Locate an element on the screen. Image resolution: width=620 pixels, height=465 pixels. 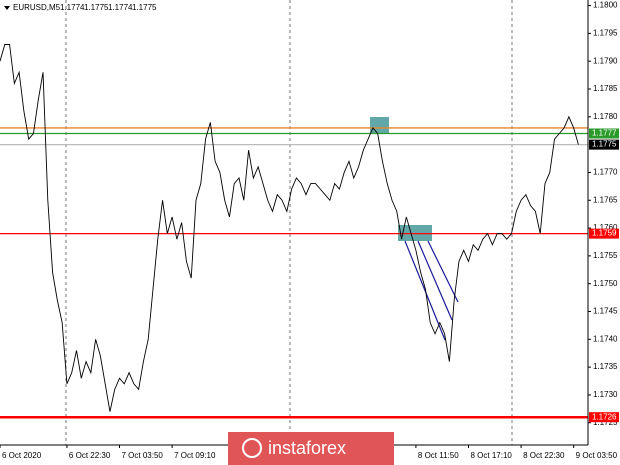
y-tick-label: 1.1735 is located at coordinates (605, 366).